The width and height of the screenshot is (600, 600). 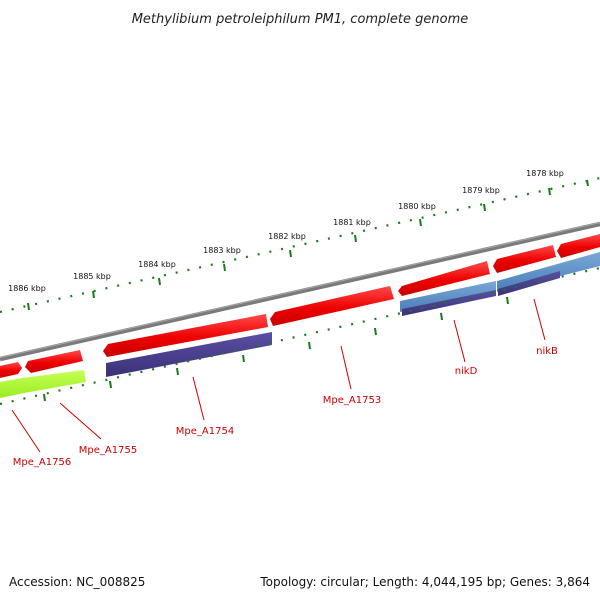 I want to click on tick-label: 1884 kbp, so click(x=157, y=264).